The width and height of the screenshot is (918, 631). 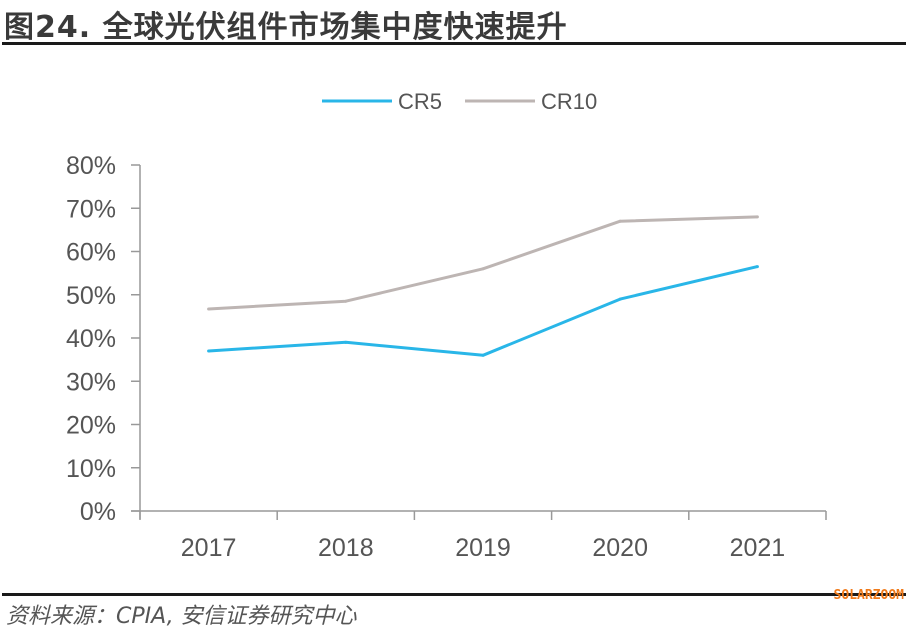 I want to click on x-tick-label: 2021, so click(x=758, y=548).